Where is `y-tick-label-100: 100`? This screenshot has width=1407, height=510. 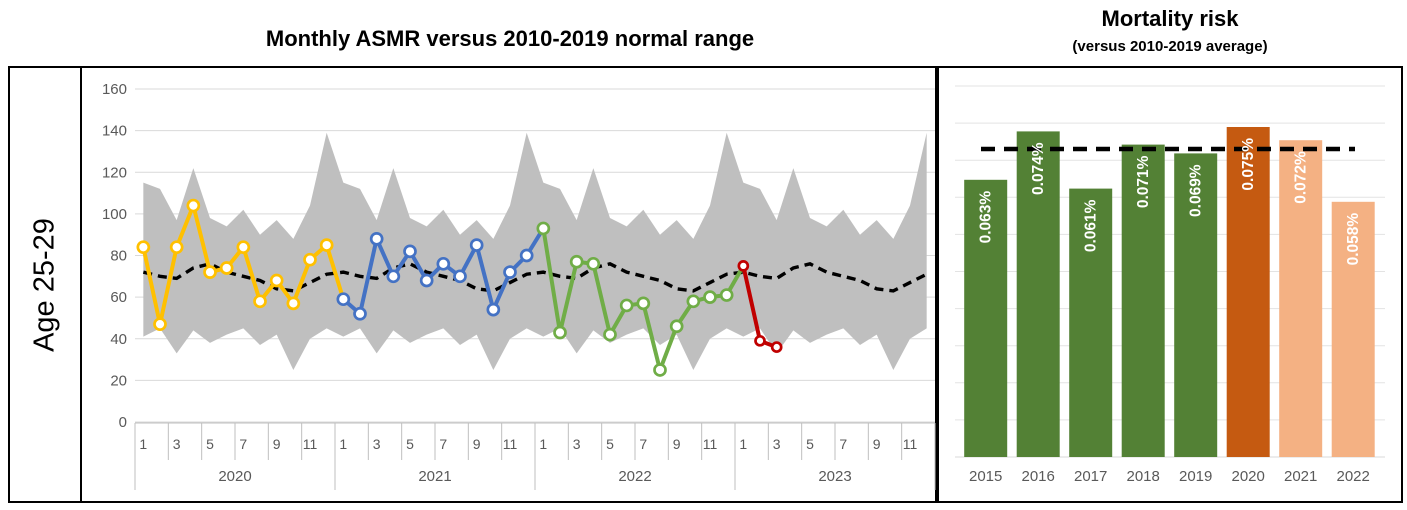 y-tick-label-100: 100 is located at coordinates (114, 214).